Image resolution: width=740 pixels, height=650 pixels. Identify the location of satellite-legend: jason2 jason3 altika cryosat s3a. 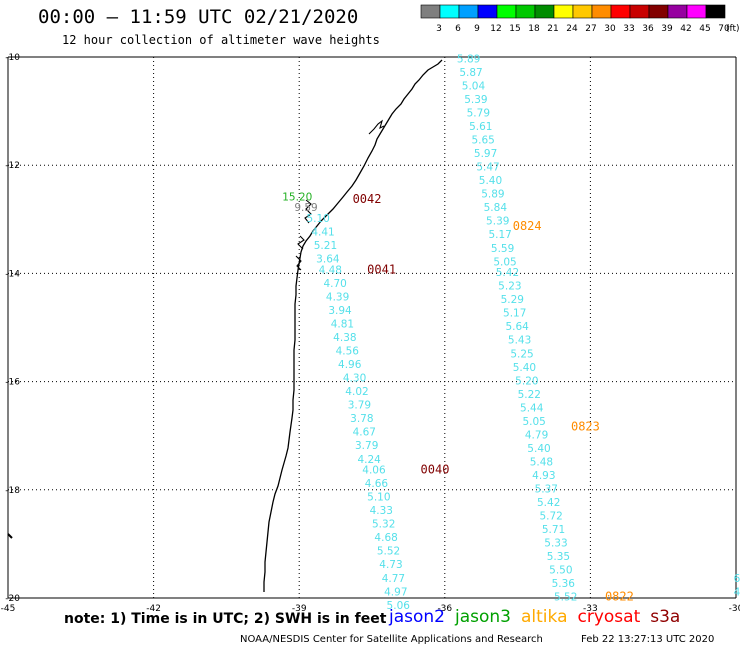
(539, 617).